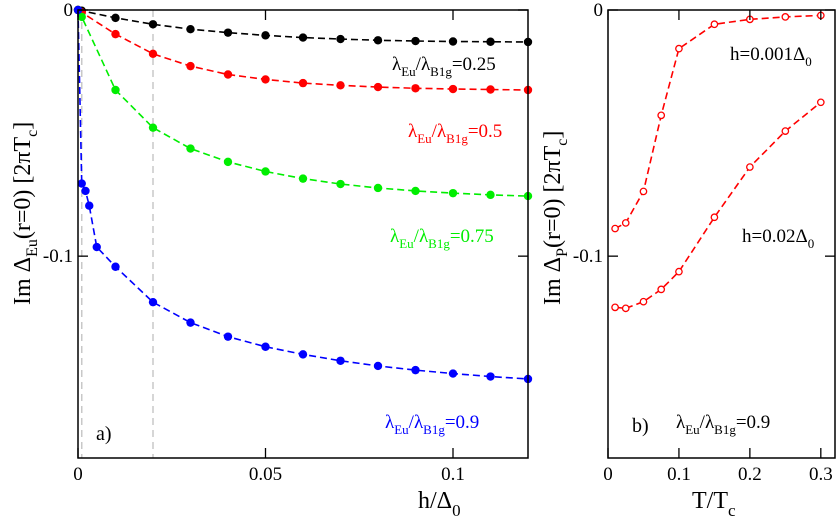  What do you see at coordinates (555, 218) in the screenshot?
I see `panel-b-y-axis-label: Im ΔP(r=0) [2πTc]` at bounding box center [555, 218].